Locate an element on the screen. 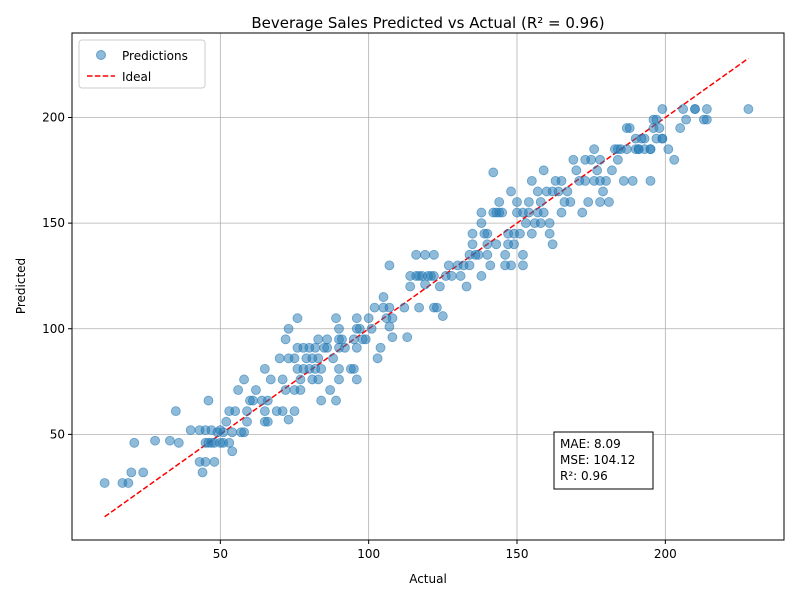 The image size is (800, 600). x-tick-label: 50 is located at coordinates (220, 554).